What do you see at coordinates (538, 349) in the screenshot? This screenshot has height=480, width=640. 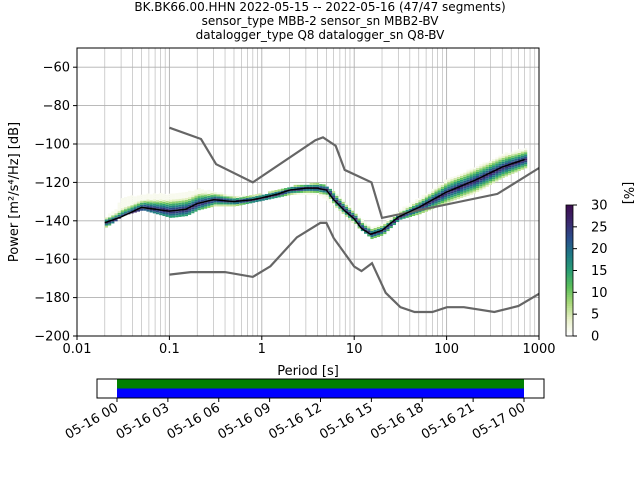 I see `x-tick-label: 1000` at bounding box center [538, 349].